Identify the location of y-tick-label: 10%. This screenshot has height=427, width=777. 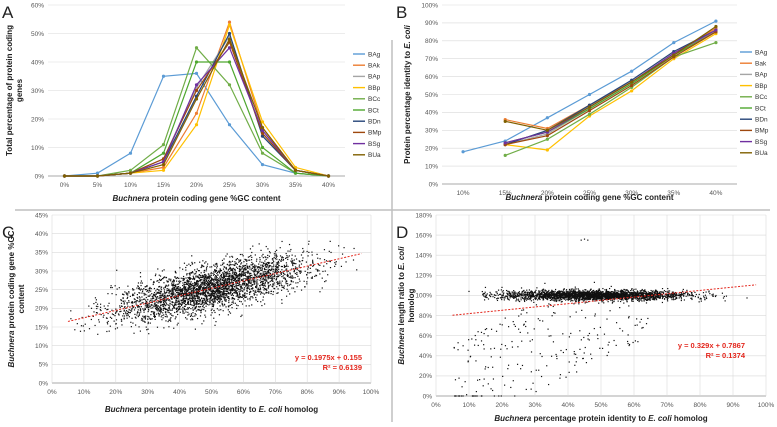
(431, 166).